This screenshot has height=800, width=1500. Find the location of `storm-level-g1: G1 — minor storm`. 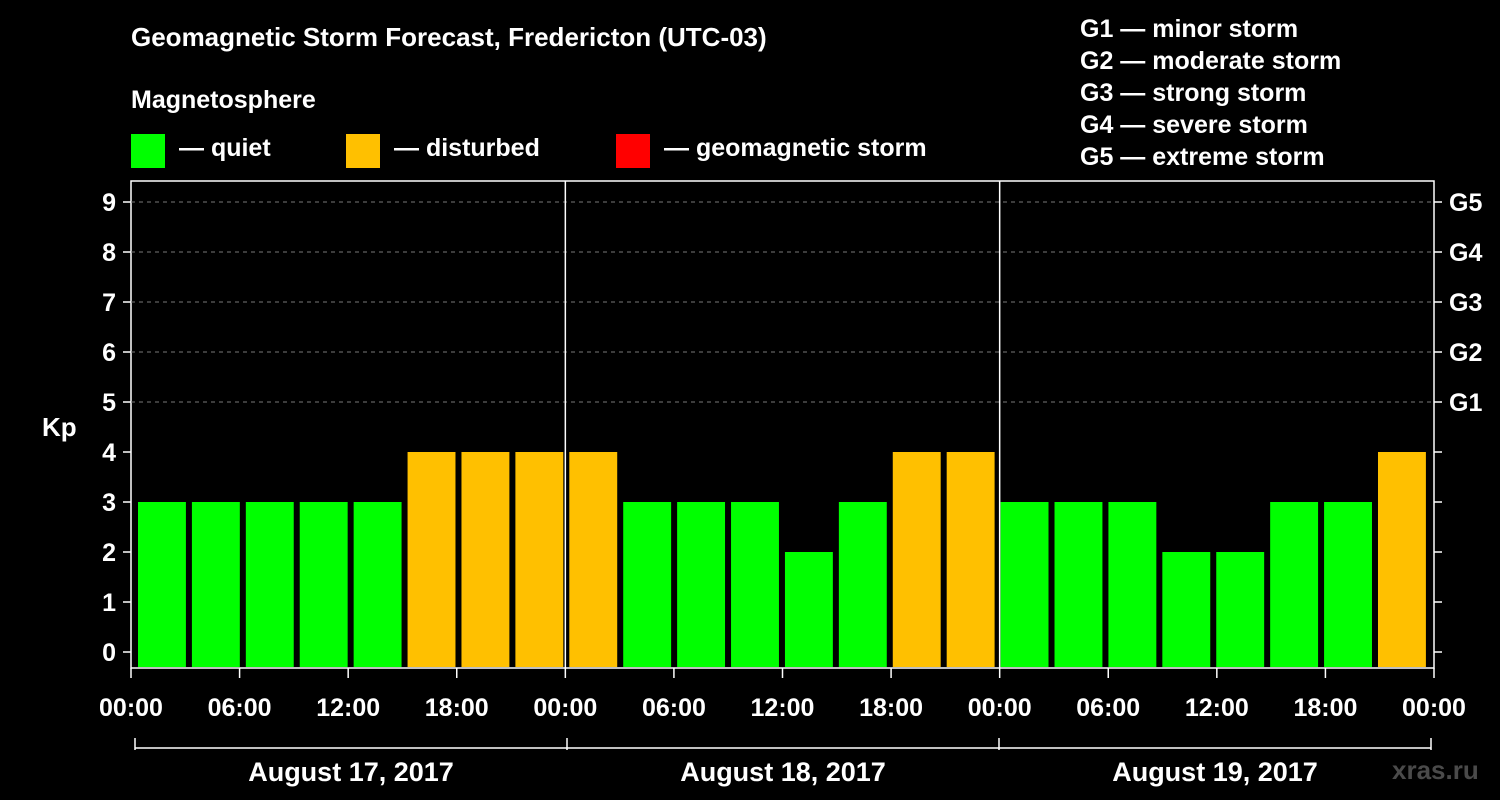

storm-level-g1: G1 — minor storm is located at coordinates (1189, 29).